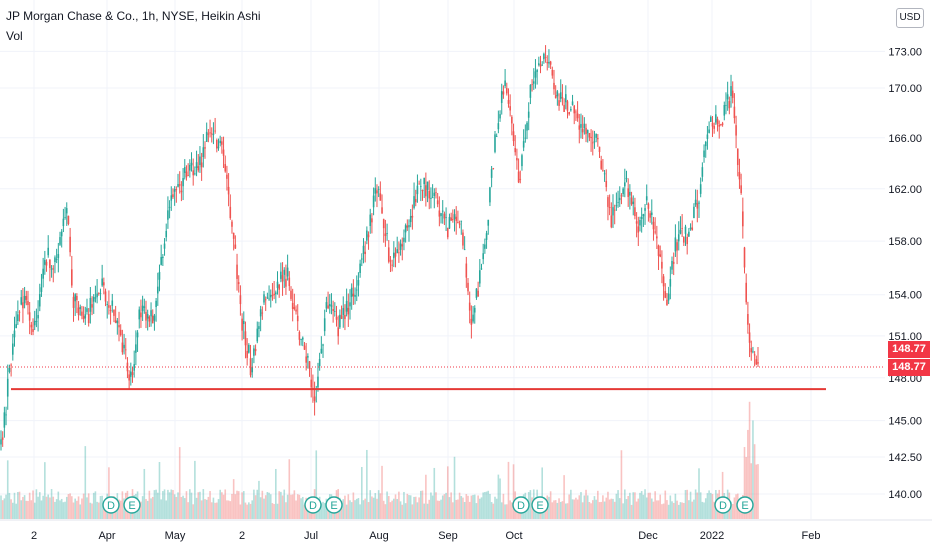 The width and height of the screenshot is (932, 550). Describe the element at coordinates (14, 36) in the screenshot. I see `volume-indicator-label: Vol` at that location.